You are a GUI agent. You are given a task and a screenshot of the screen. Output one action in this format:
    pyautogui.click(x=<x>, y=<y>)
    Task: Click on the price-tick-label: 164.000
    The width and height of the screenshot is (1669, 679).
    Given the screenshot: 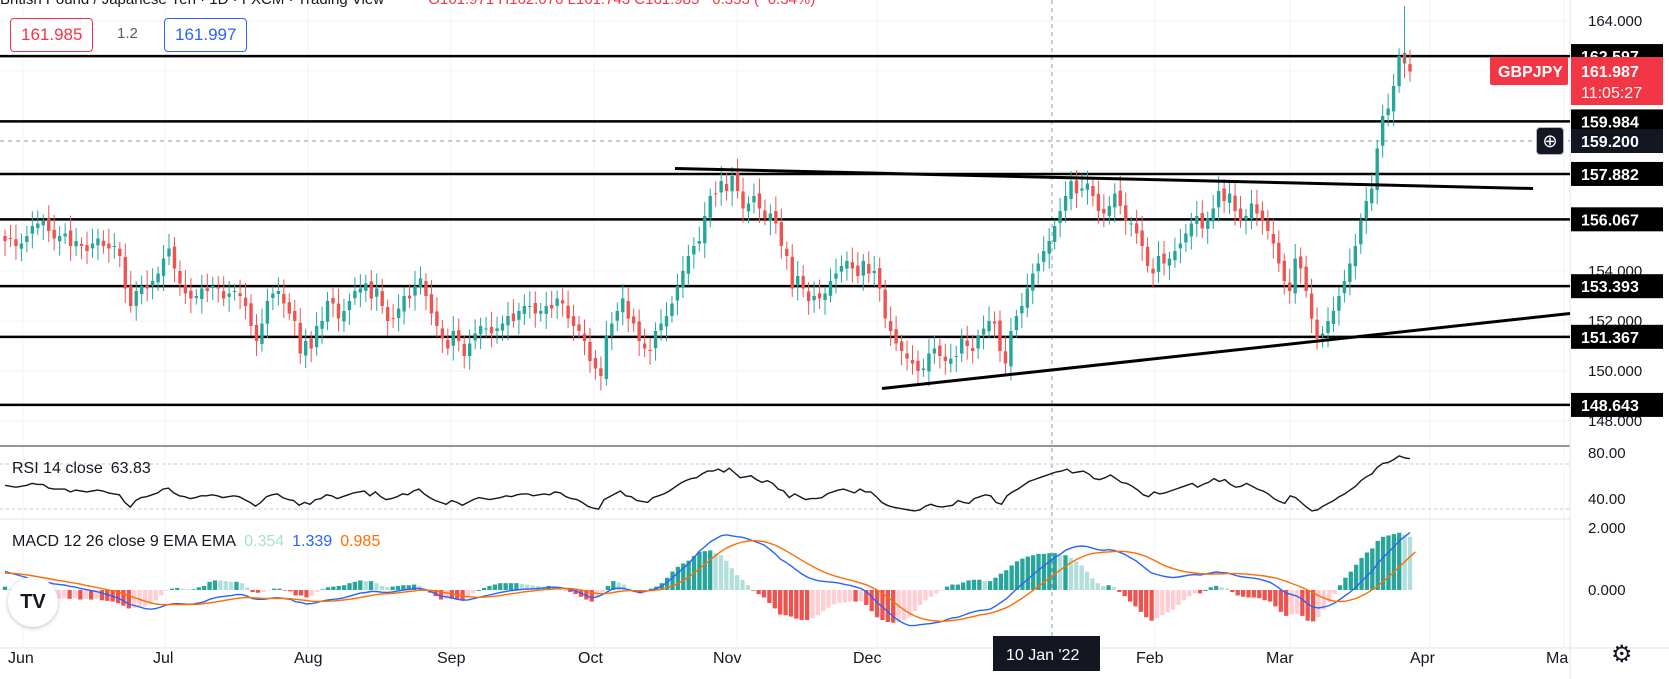 What is the action you would take?
    pyautogui.click(x=1615, y=21)
    